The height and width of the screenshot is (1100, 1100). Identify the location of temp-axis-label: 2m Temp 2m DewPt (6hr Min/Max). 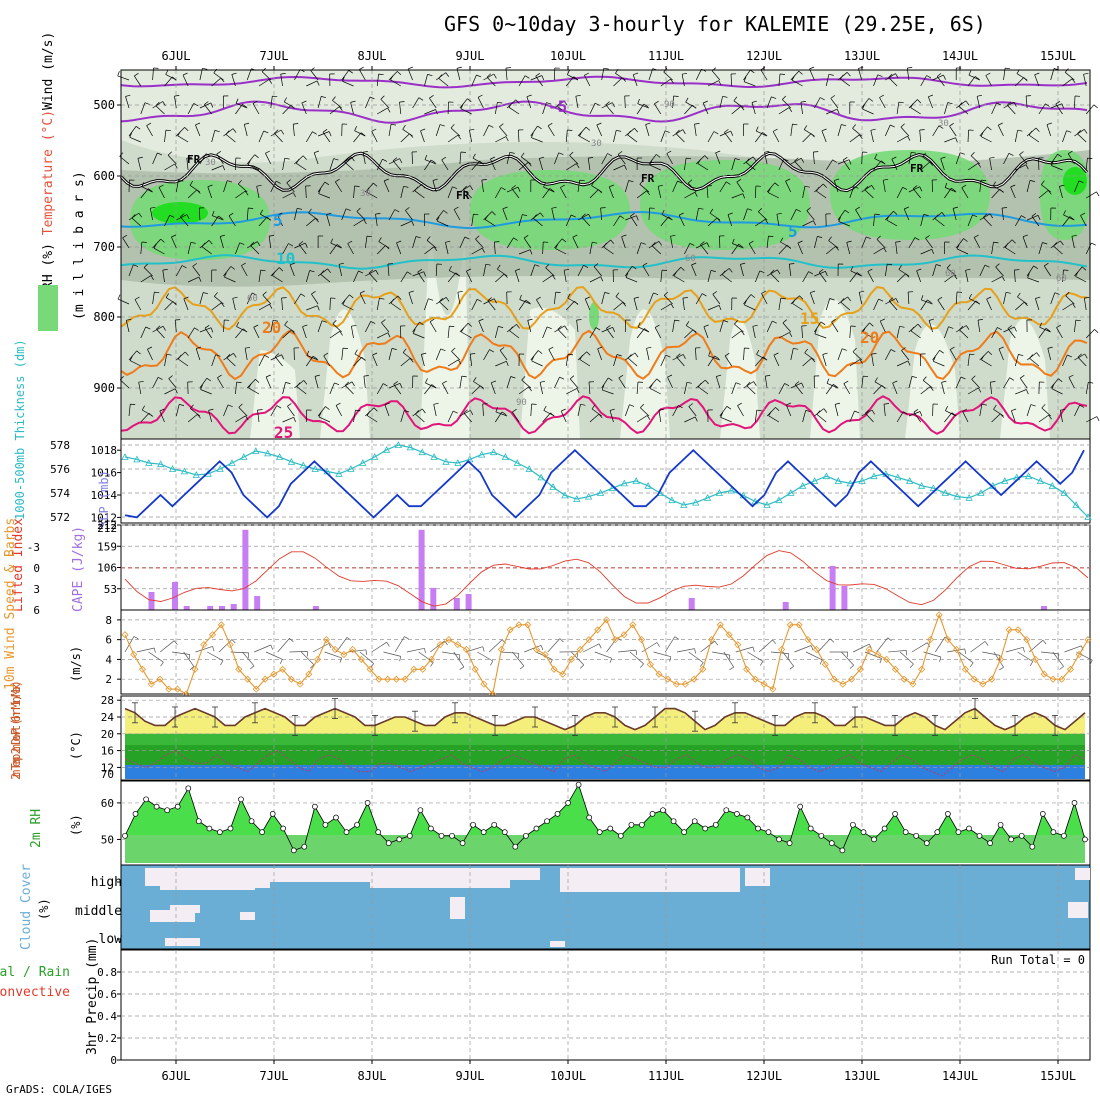
(16, 730).